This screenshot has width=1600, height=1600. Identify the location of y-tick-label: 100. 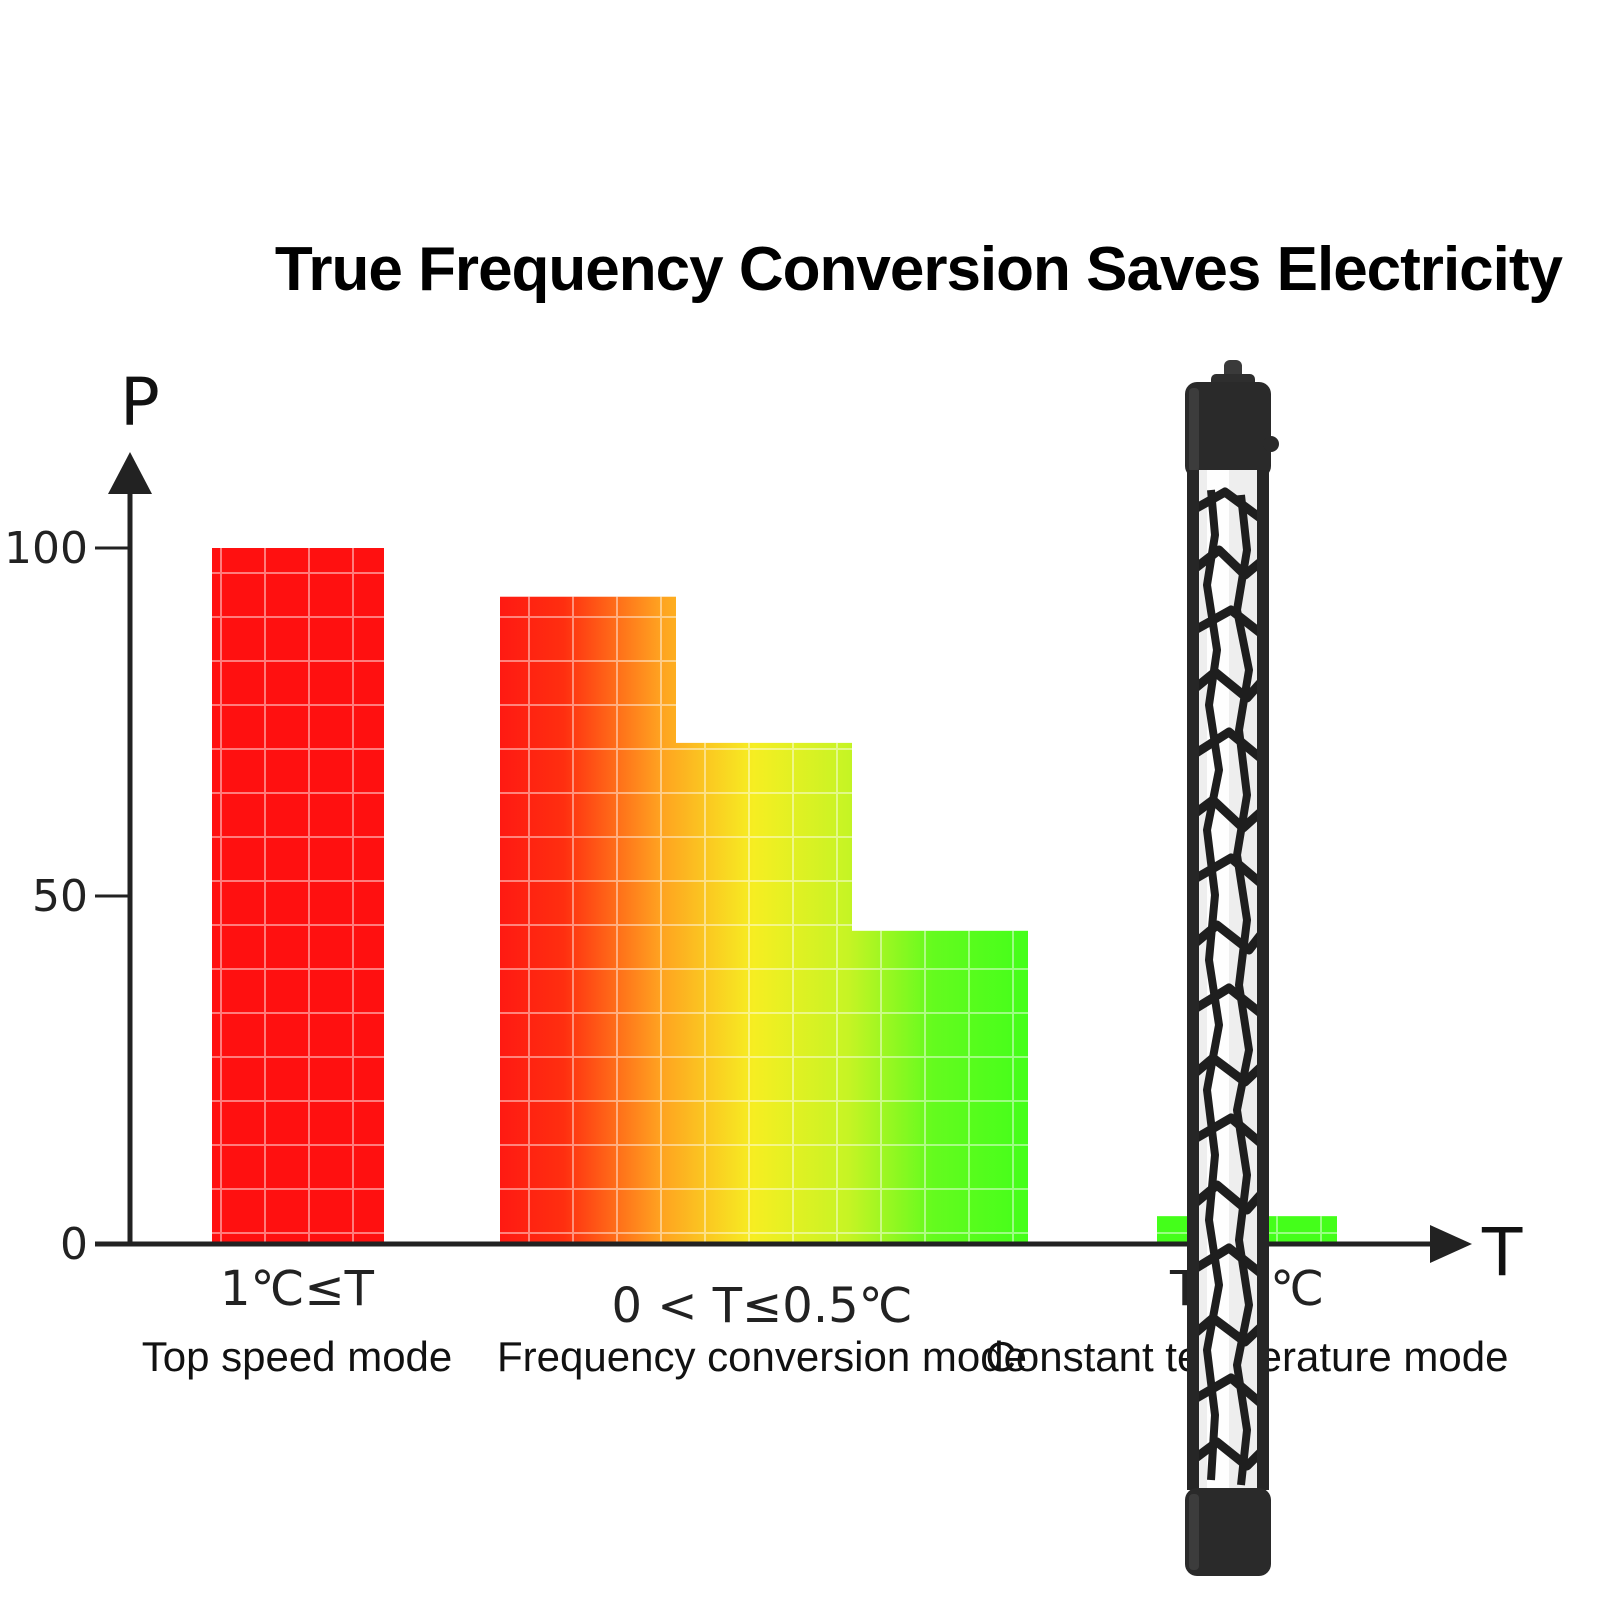
(46, 548).